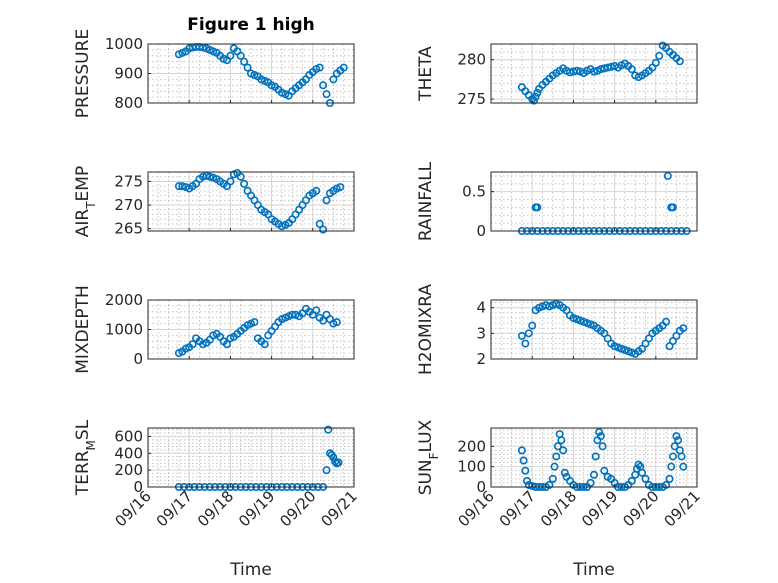  What do you see at coordinates (128, 229) in the screenshot?
I see `y-tick-label: 265` at bounding box center [128, 229].